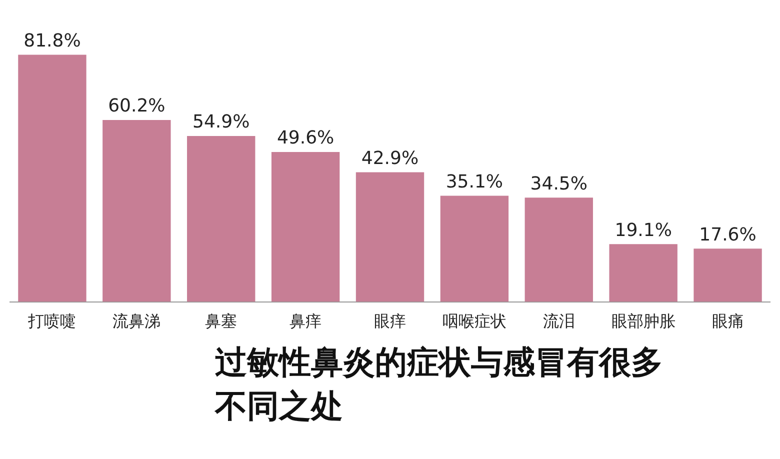 Image resolution: width=780 pixels, height=459 pixels. Describe the element at coordinates (52, 41) in the screenshot. I see `data-label: 81.8%` at that location.